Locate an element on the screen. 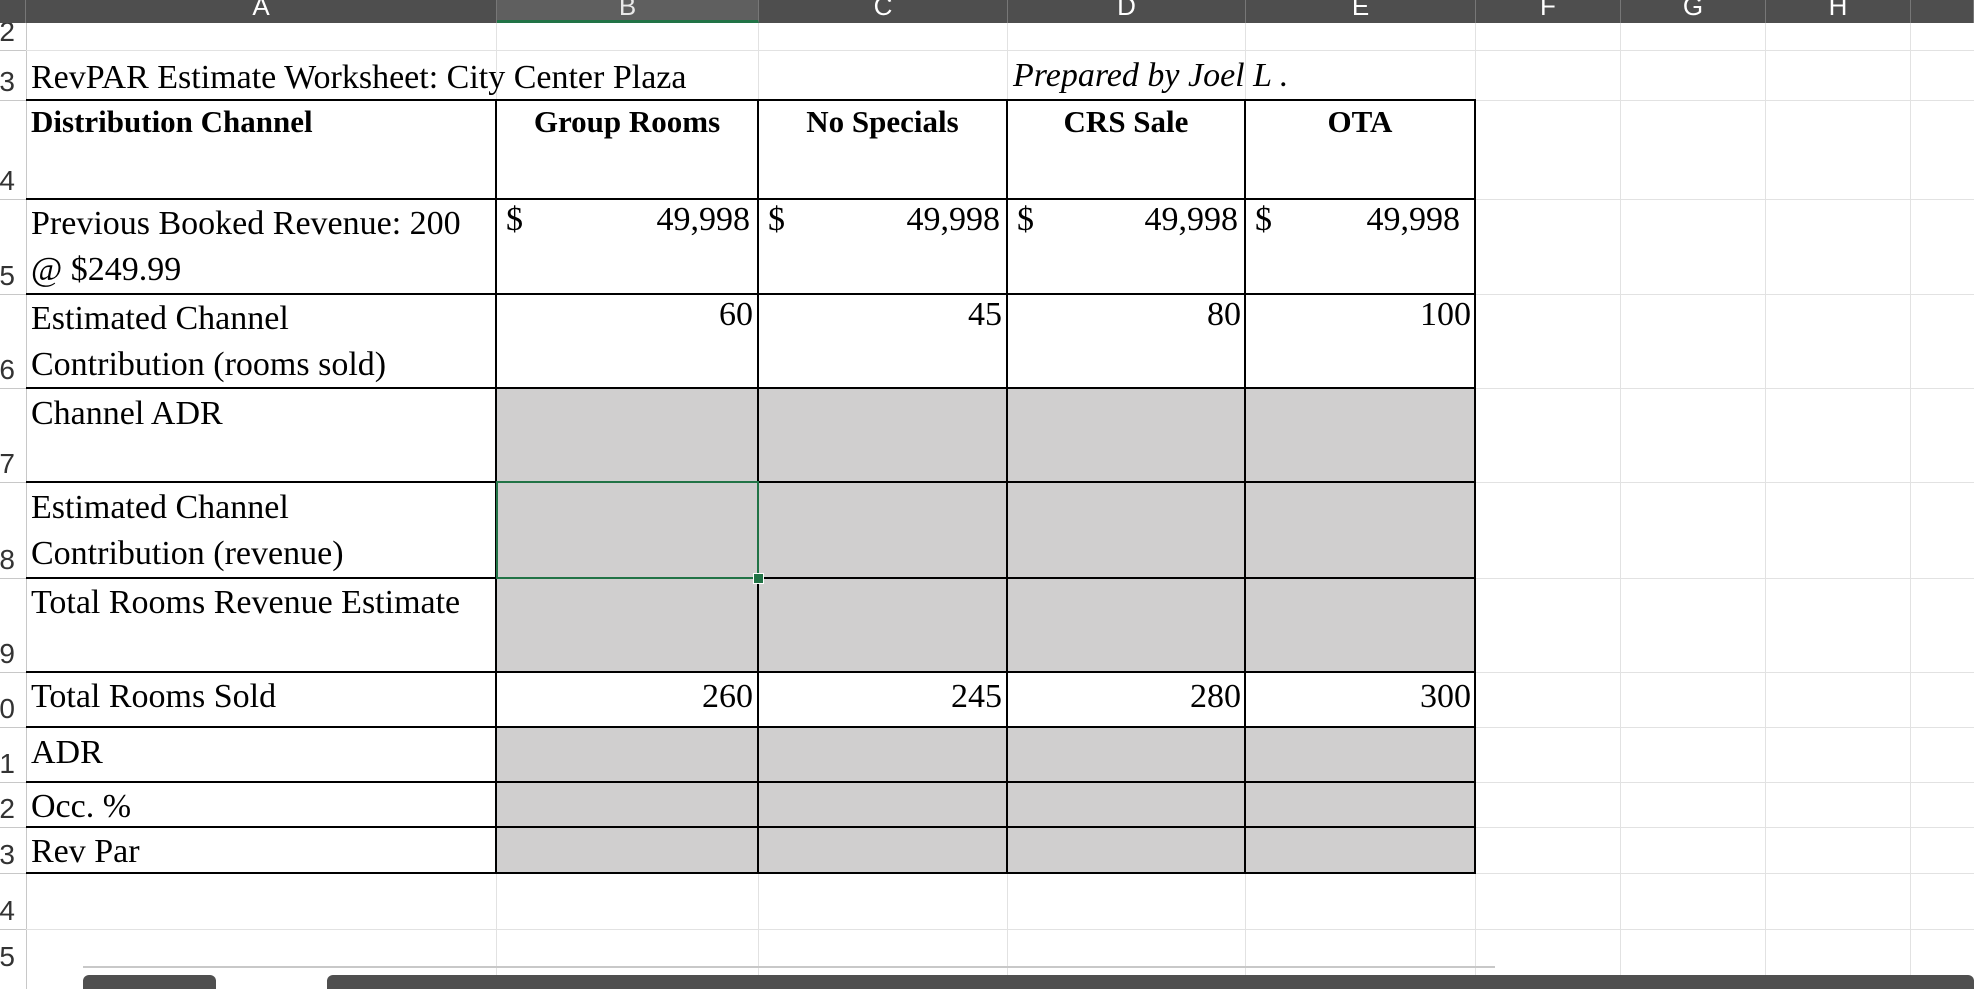 This screenshot has height=989, width=1974. column-header-f: F is located at coordinates (1548, 11).